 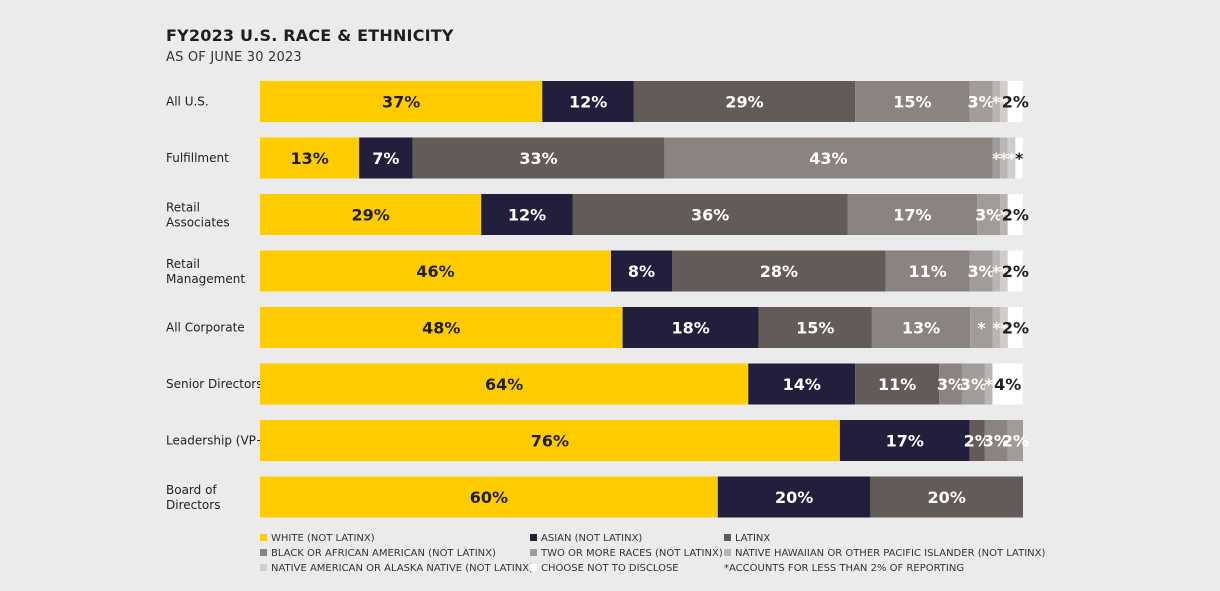 I want to click on legend-label: LATINX, so click(x=752, y=538).